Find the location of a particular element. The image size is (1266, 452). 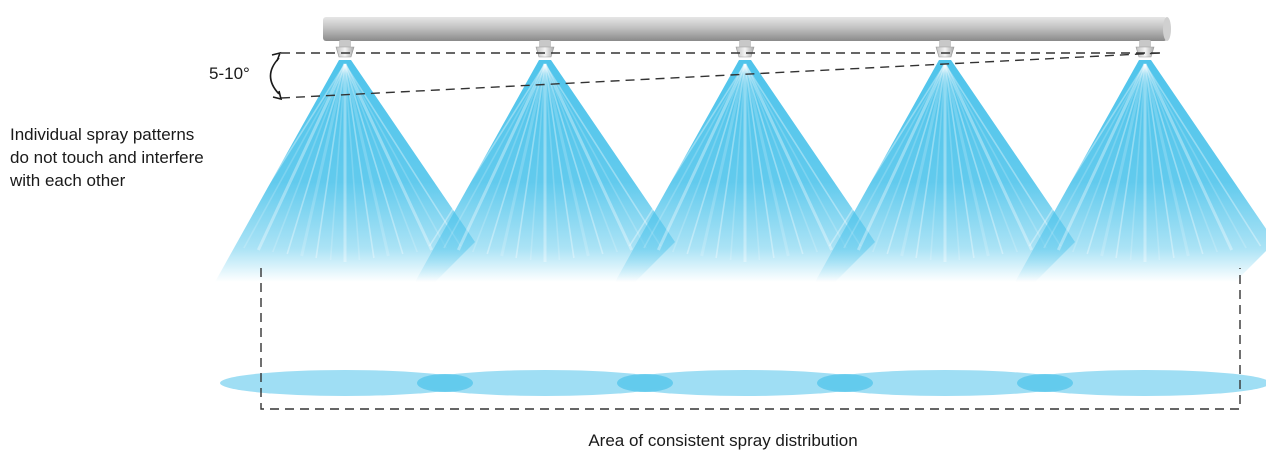

tilted-reference-line is located at coordinates (720, 75).